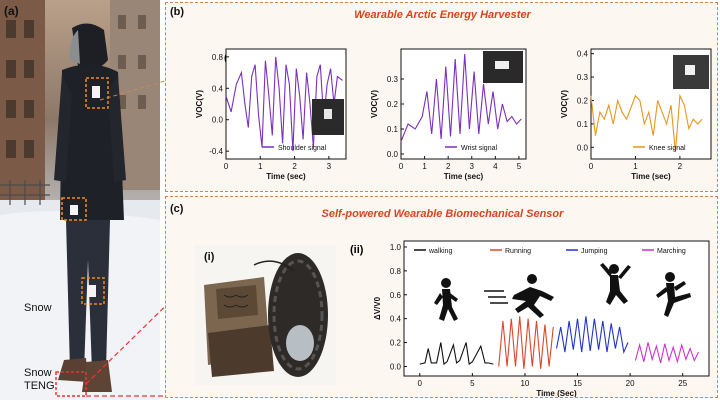  I want to click on y-tick-label: 1.0, so click(396, 247).